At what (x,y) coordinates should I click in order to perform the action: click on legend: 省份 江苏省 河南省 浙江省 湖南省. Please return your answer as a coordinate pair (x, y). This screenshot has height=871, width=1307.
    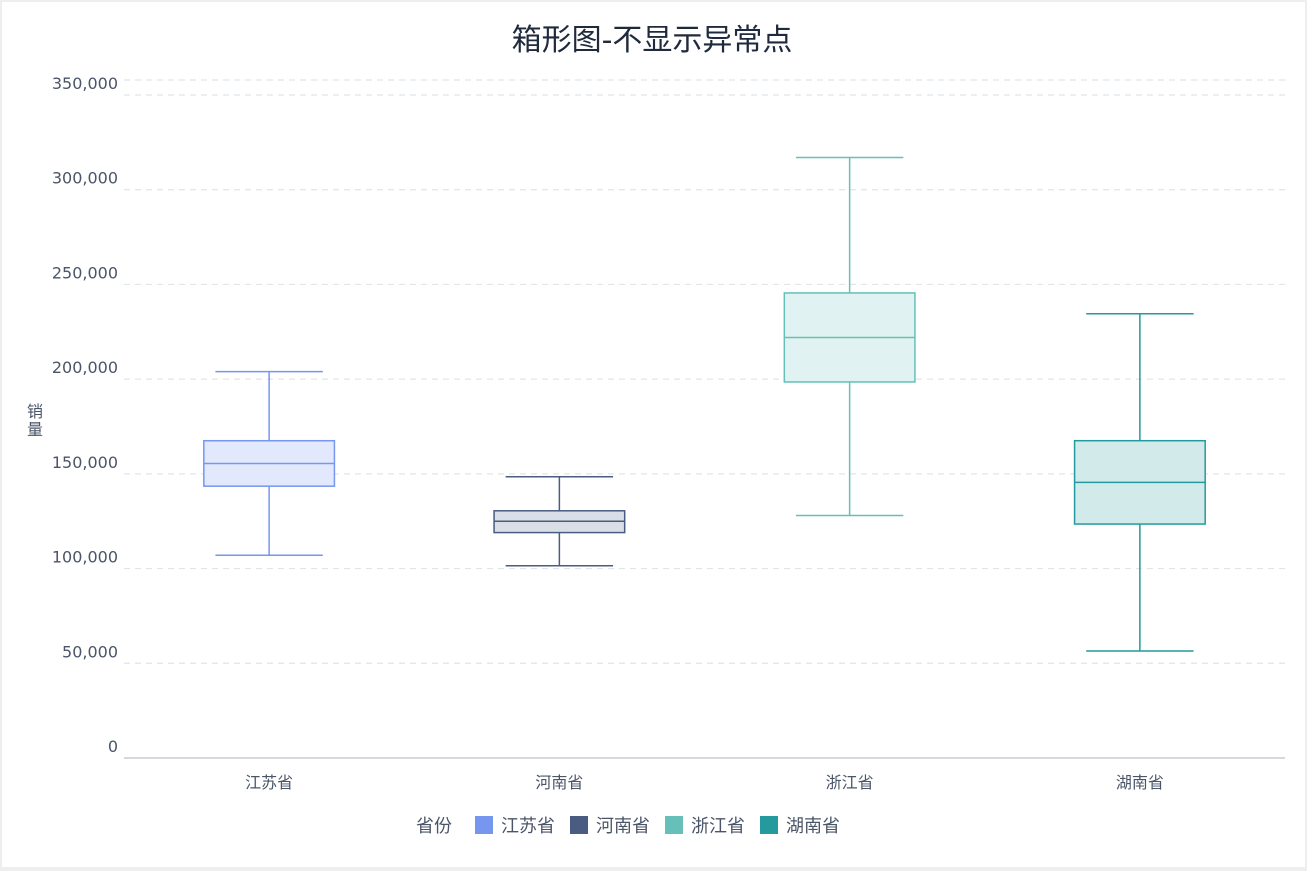
    Looking at the image, I should click on (628, 826).